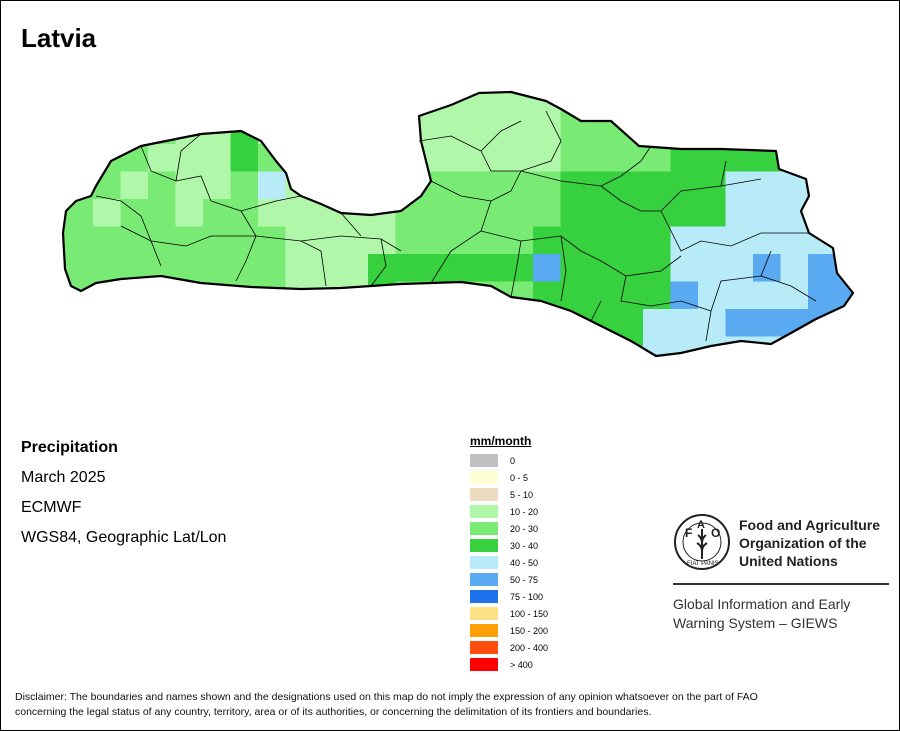 The height and width of the screenshot is (731, 900). What do you see at coordinates (509, 664) in the screenshot?
I see `legend-item: > 400` at bounding box center [509, 664].